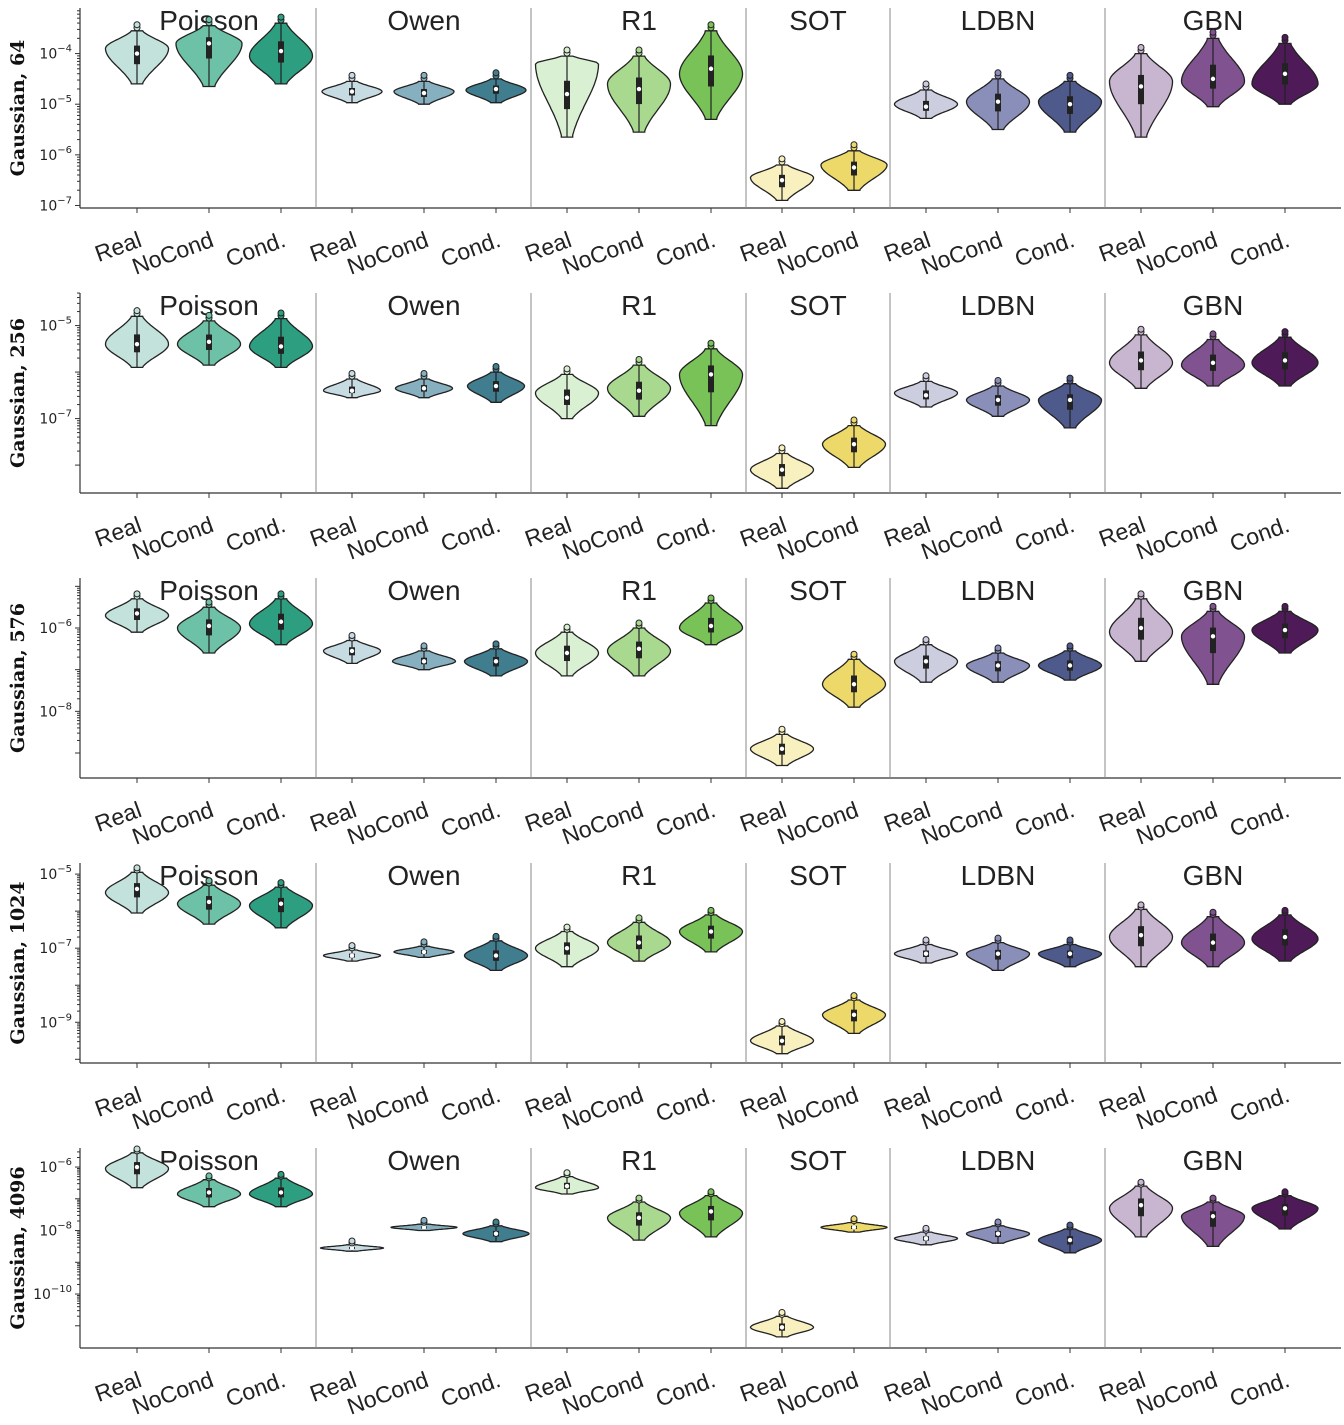  I want to click on median-dot-poisson-cond, so click(281, 346).